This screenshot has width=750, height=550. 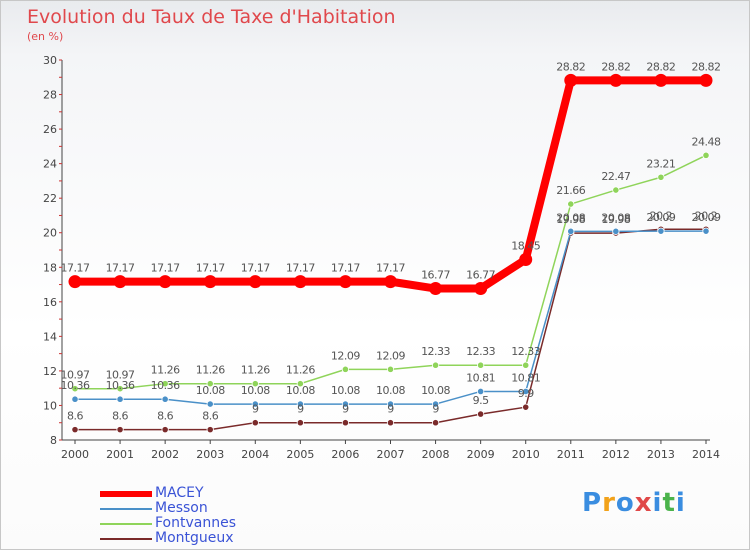 What do you see at coordinates (195, 523) in the screenshot?
I see `legend-label-fontvannes: Fontvannes` at bounding box center [195, 523].